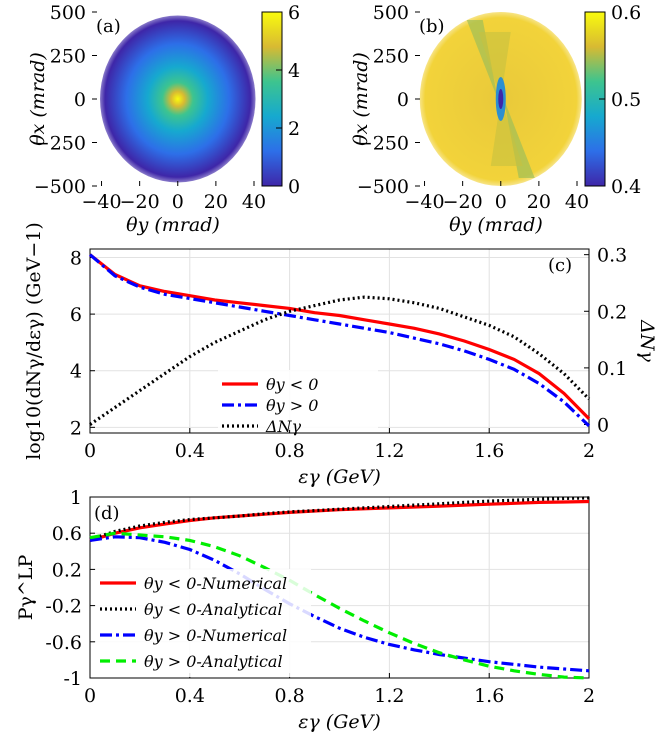  I want to click on y-tick-label: 1, so click(76, 498).